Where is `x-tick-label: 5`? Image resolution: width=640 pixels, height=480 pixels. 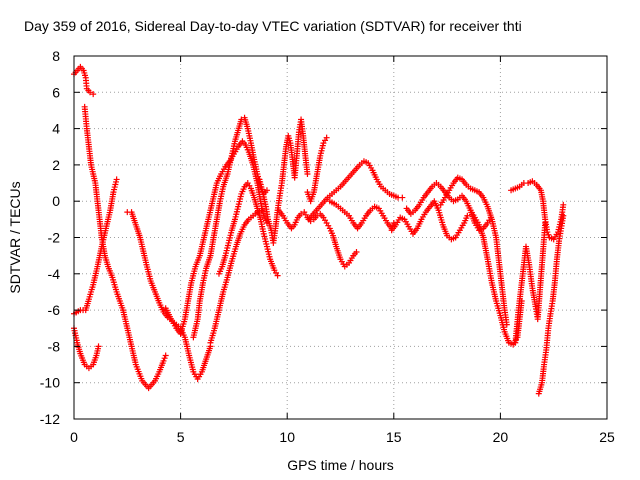 x-tick-label: 5 is located at coordinates (181, 437).